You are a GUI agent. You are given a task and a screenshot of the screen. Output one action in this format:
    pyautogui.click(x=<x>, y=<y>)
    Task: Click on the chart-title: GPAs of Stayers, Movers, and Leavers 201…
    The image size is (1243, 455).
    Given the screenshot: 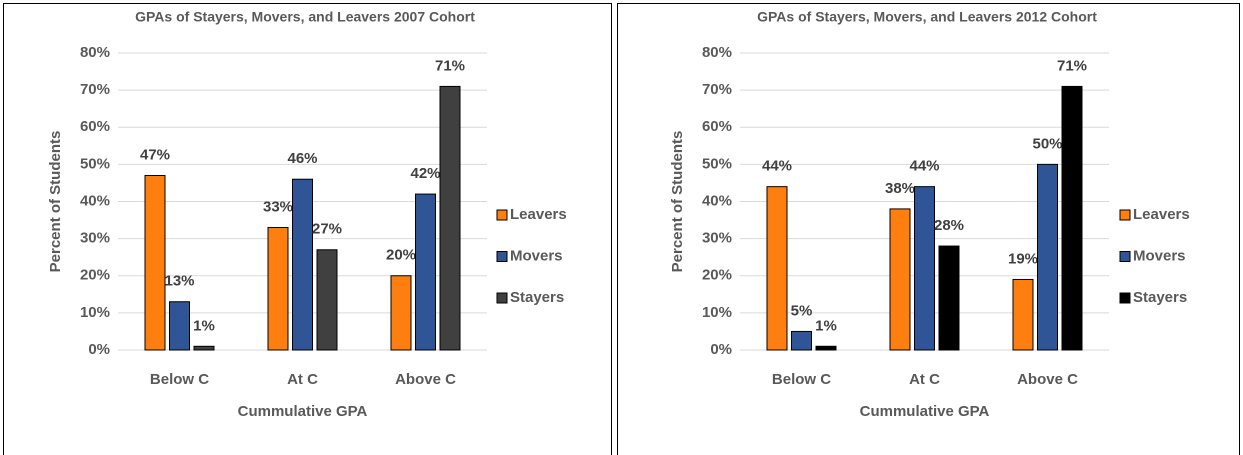 What is the action you would take?
    pyautogui.click(x=927, y=17)
    